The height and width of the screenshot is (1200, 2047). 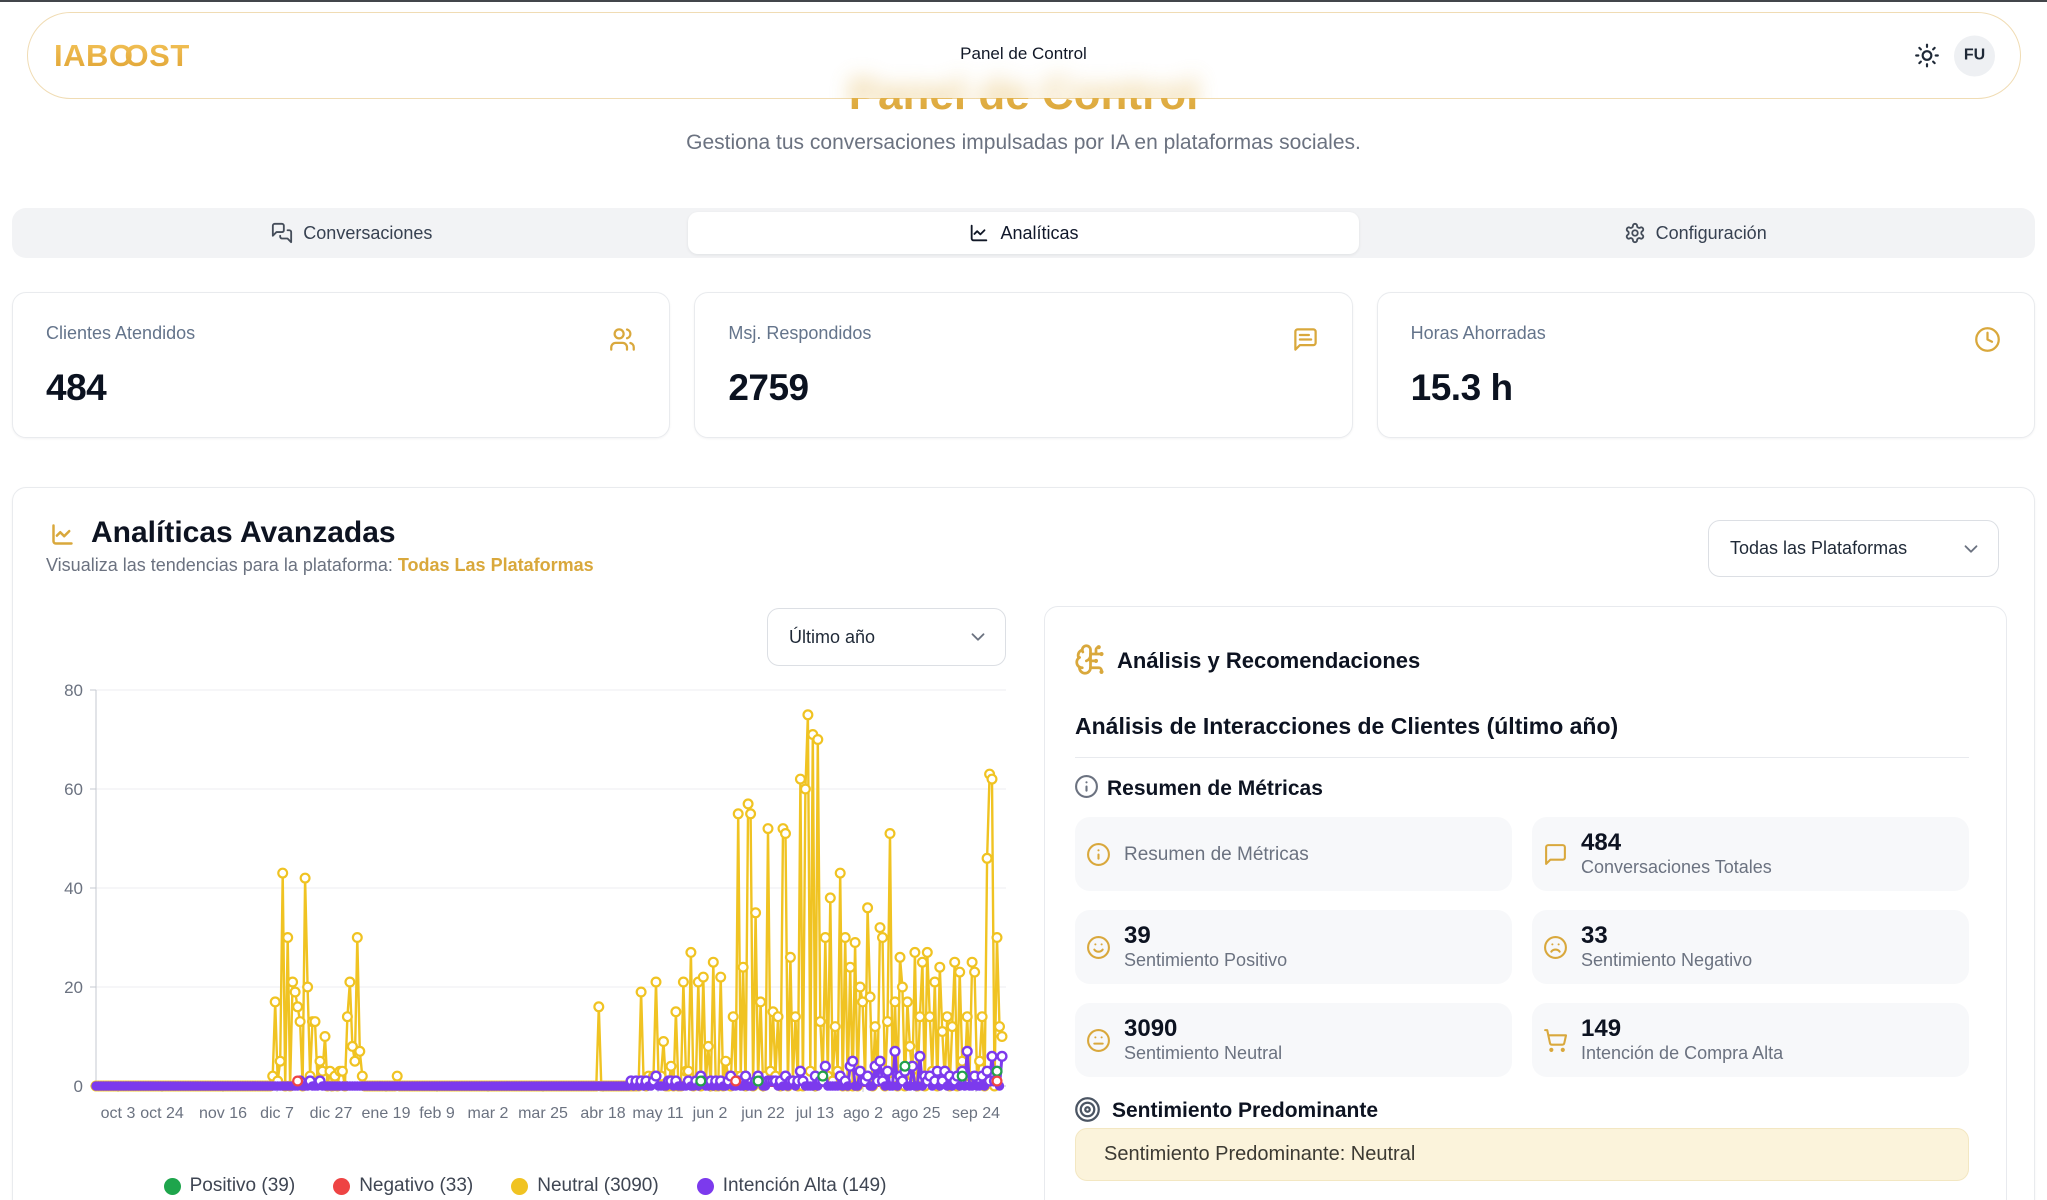 What do you see at coordinates (657, 1113) in the screenshot?
I see `svg-text: may 11` at bounding box center [657, 1113].